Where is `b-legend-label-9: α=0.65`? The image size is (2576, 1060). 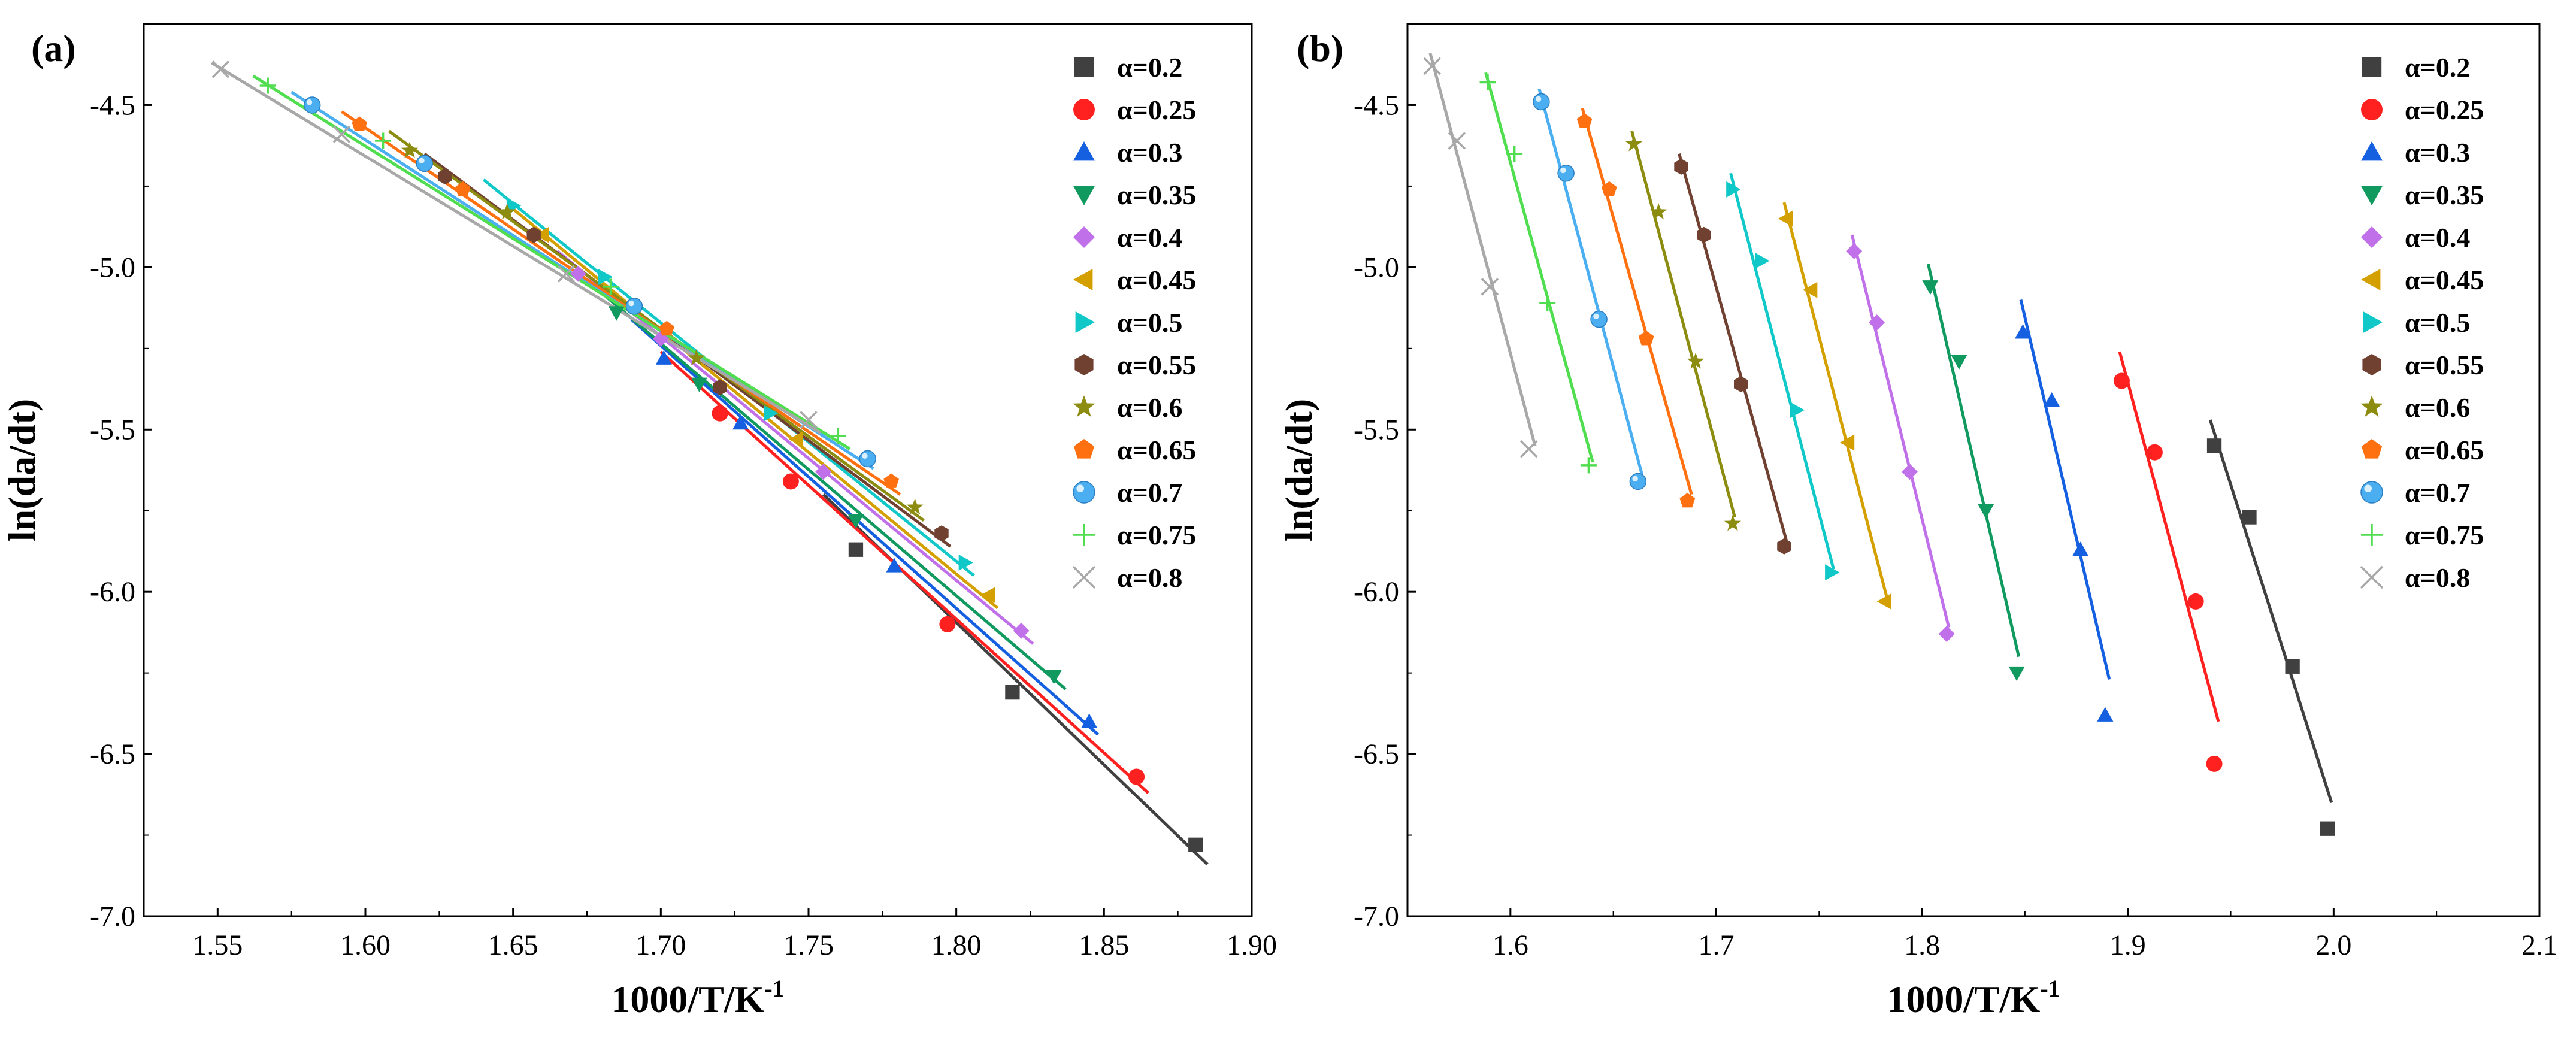 b-legend-label-9: α=0.65 is located at coordinates (2444, 450).